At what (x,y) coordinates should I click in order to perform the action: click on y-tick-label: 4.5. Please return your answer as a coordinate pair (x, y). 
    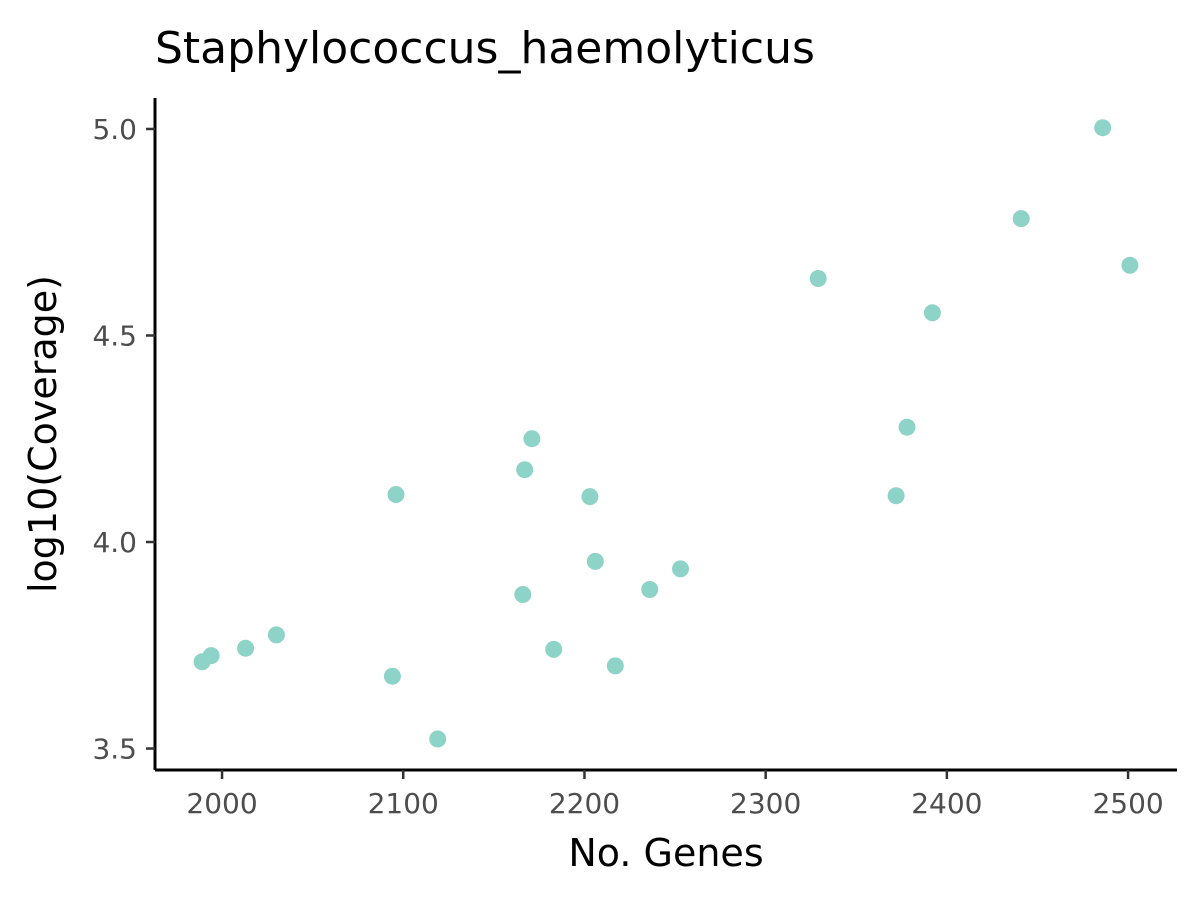
    Looking at the image, I should click on (114, 335).